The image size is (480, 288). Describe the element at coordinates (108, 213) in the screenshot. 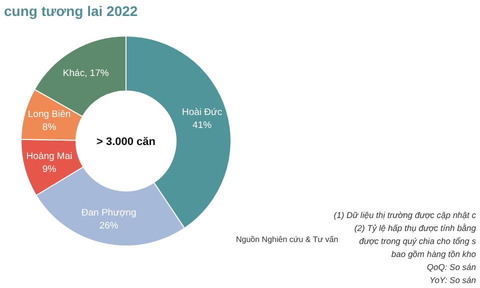

I see `slice-label: Đan Phượng` at that location.